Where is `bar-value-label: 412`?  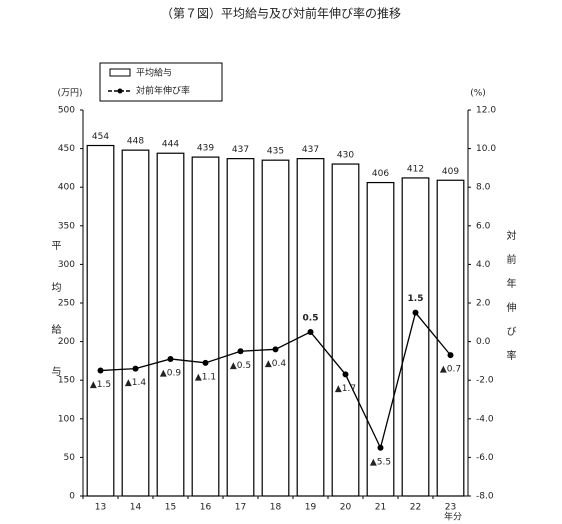
bar-value-label: 412 is located at coordinates (415, 169).